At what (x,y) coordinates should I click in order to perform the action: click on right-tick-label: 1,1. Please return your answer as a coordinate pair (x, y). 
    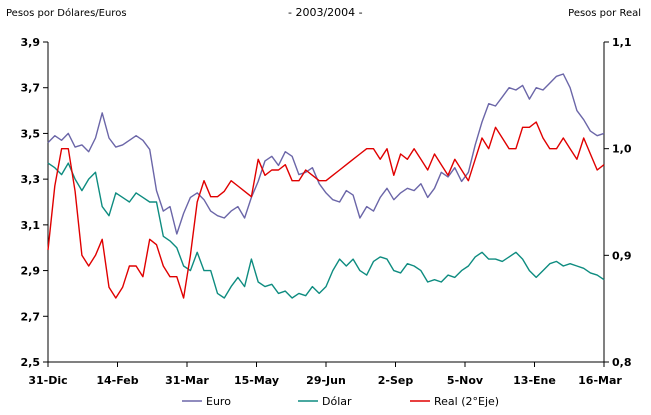
    Looking at the image, I should click on (622, 42).